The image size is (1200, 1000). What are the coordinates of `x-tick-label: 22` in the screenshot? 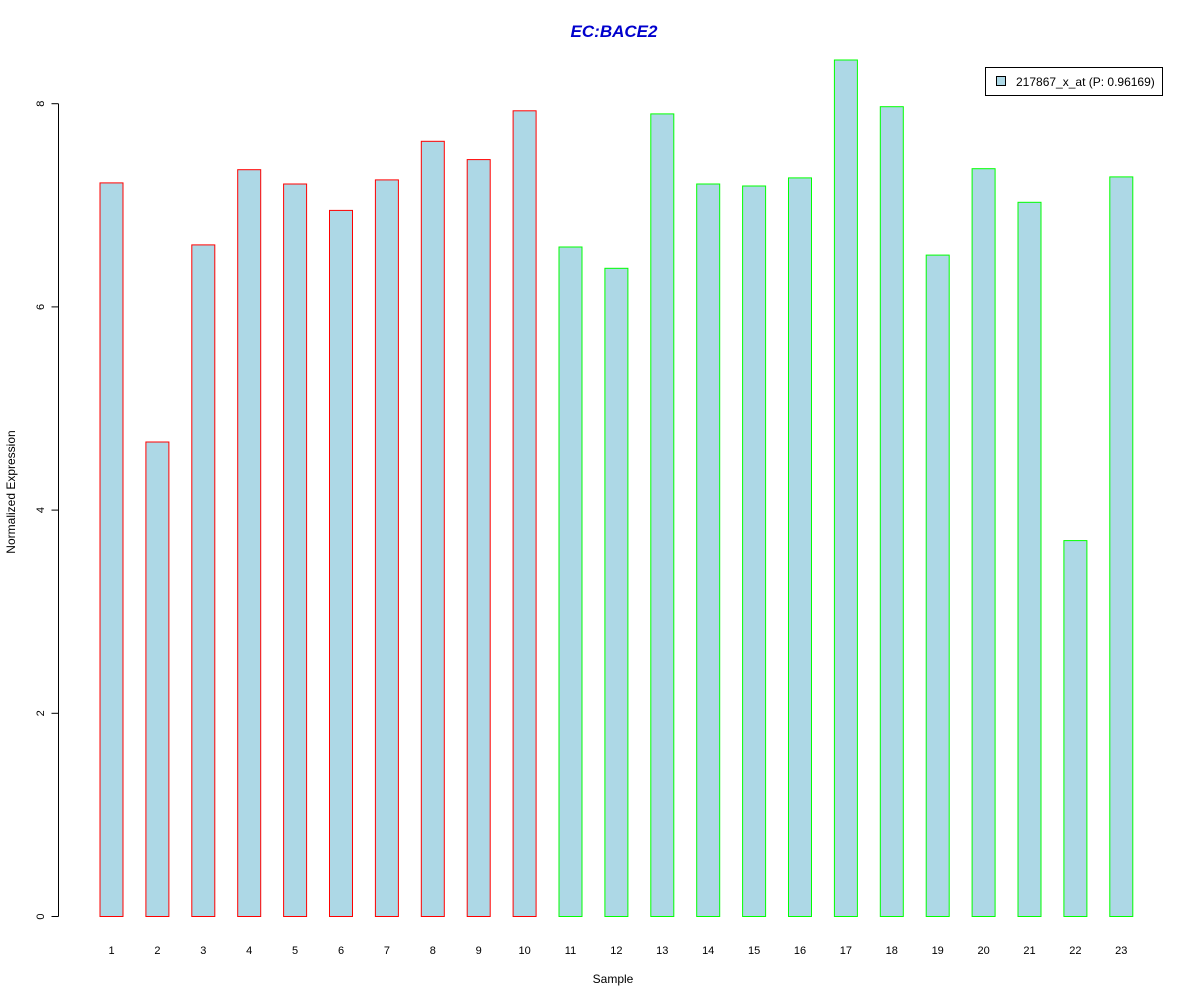 It's located at (1075, 951).